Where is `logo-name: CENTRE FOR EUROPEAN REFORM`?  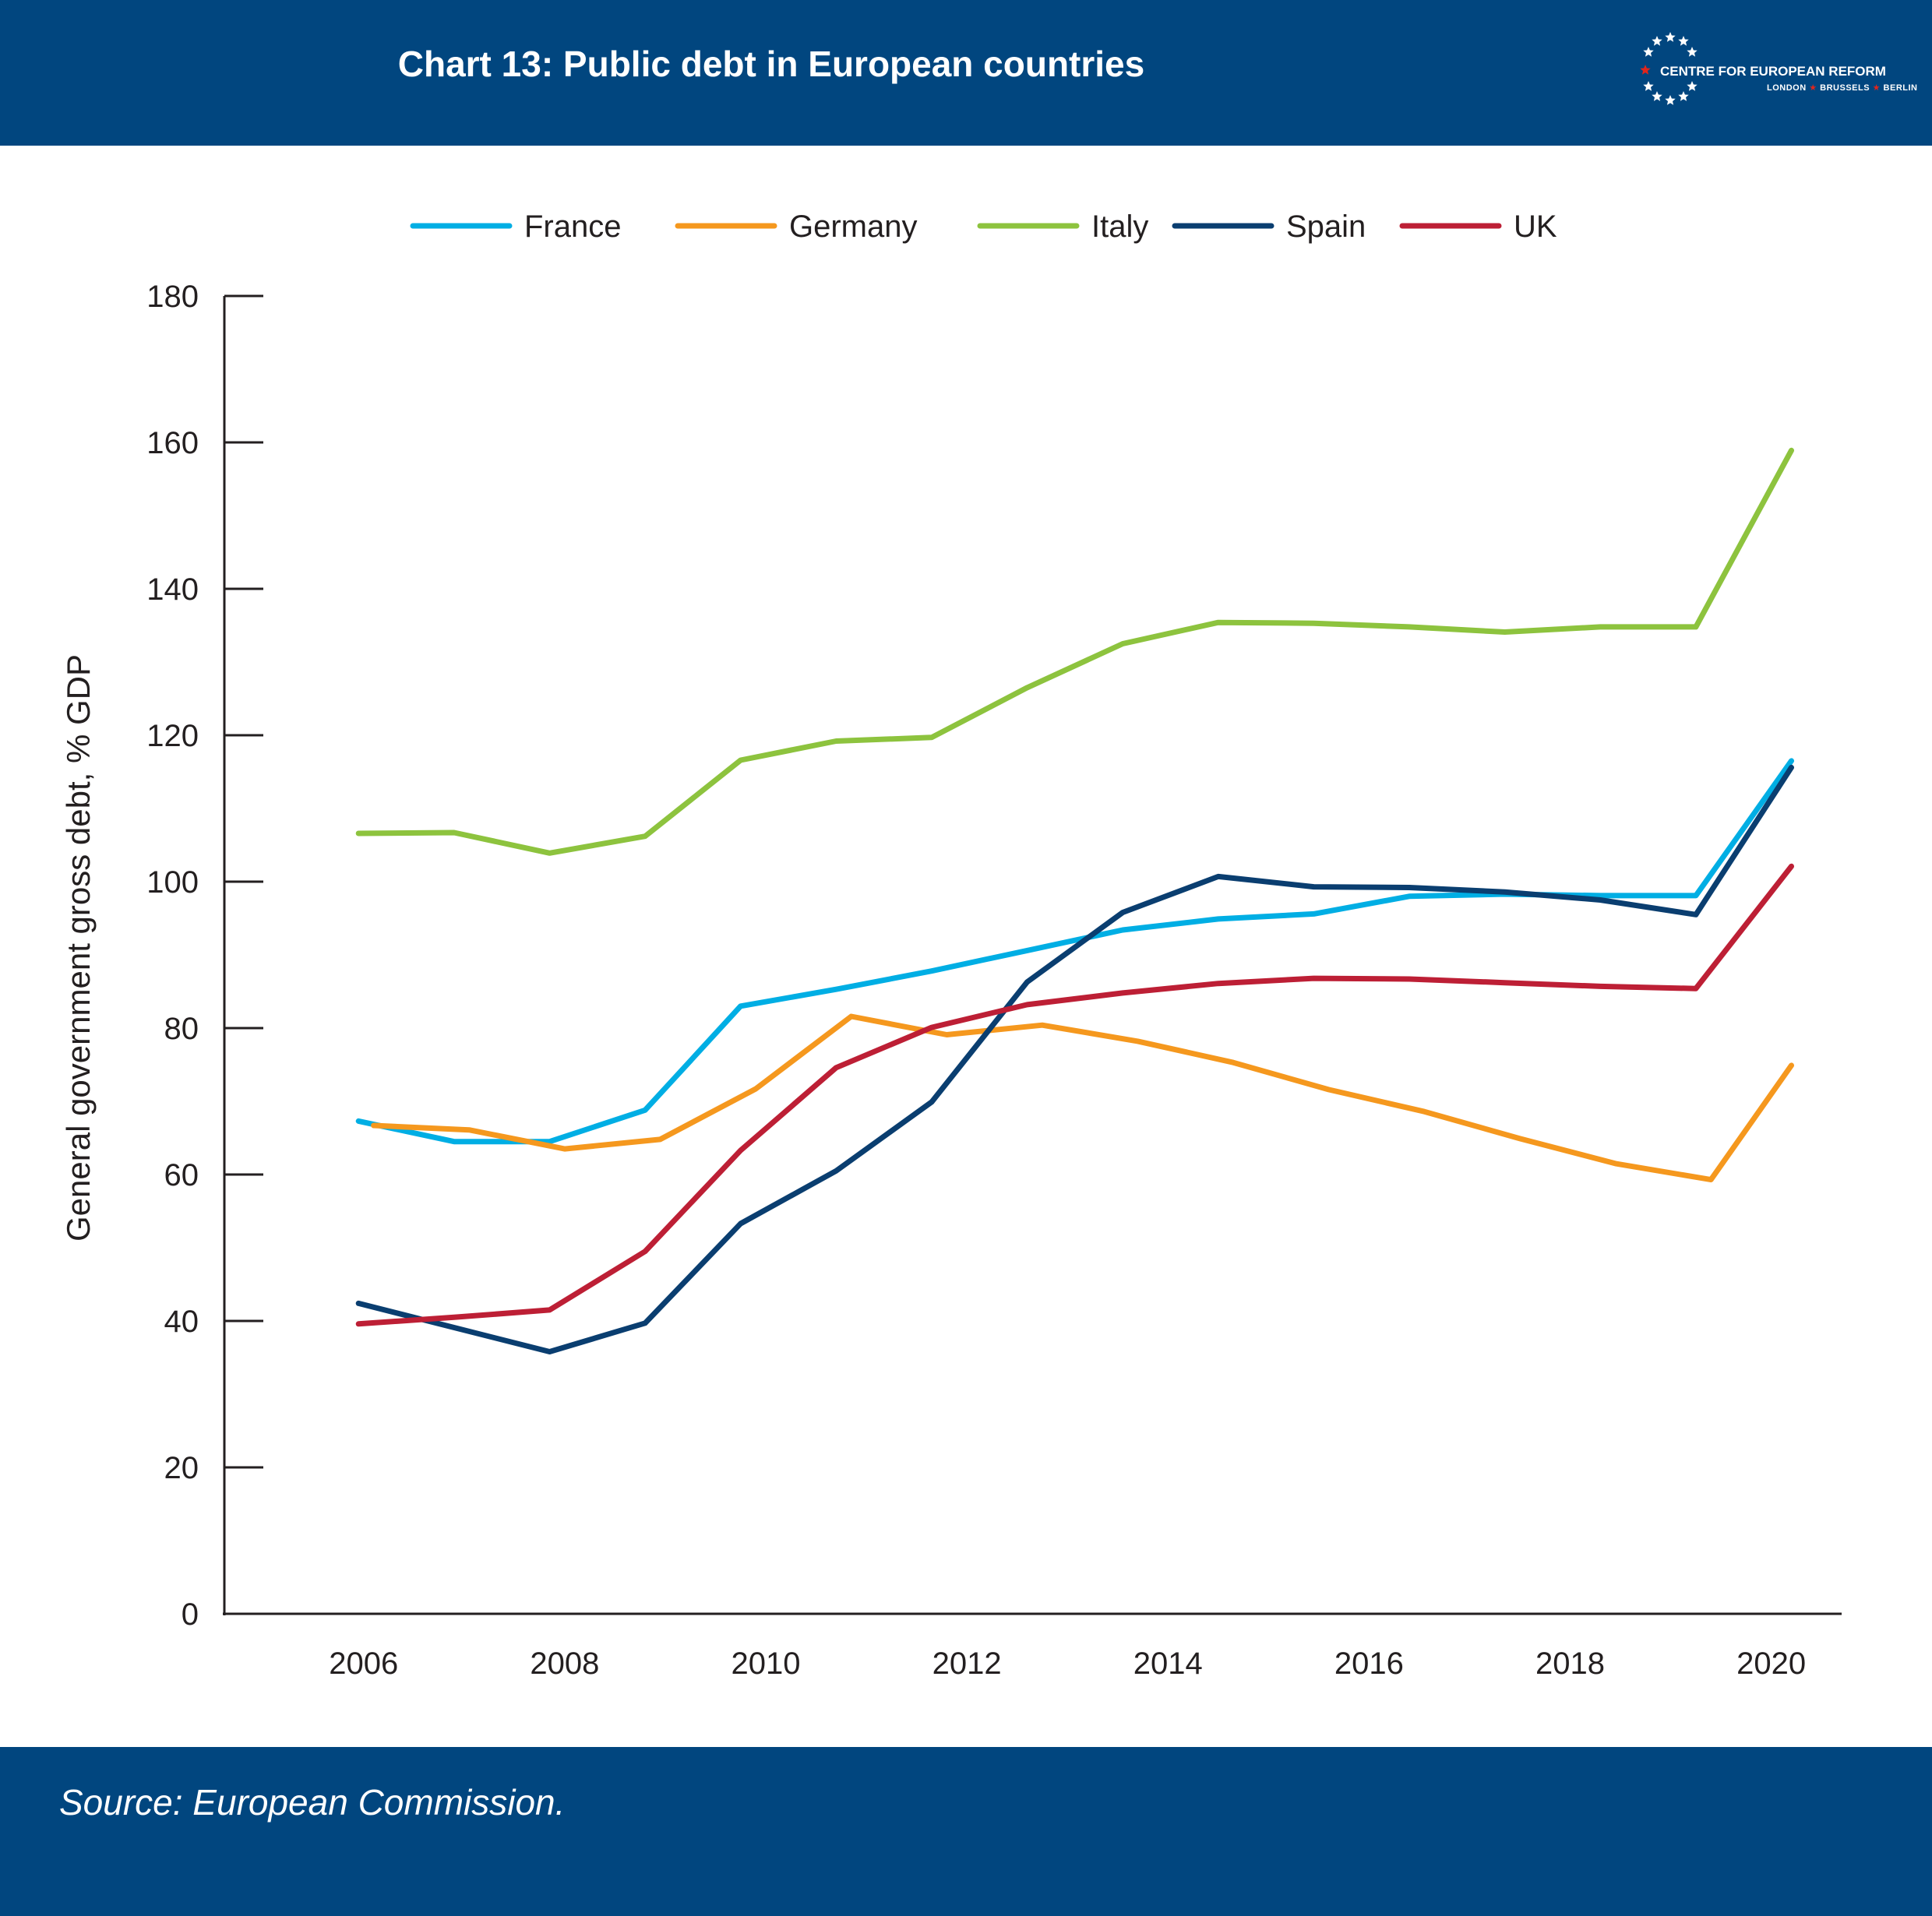
logo-name: CENTRE FOR EUROPEAN REFORM is located at coordinates (1773, 71).